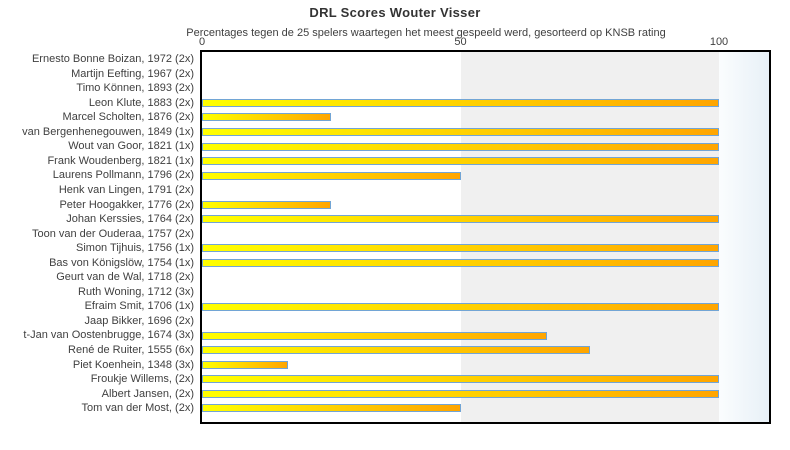  Describe the element at coordinates (112, 59) in the screenshot. I see `row-label: Ernesto Bonne Boizan, 1972 (2x)` at that location.